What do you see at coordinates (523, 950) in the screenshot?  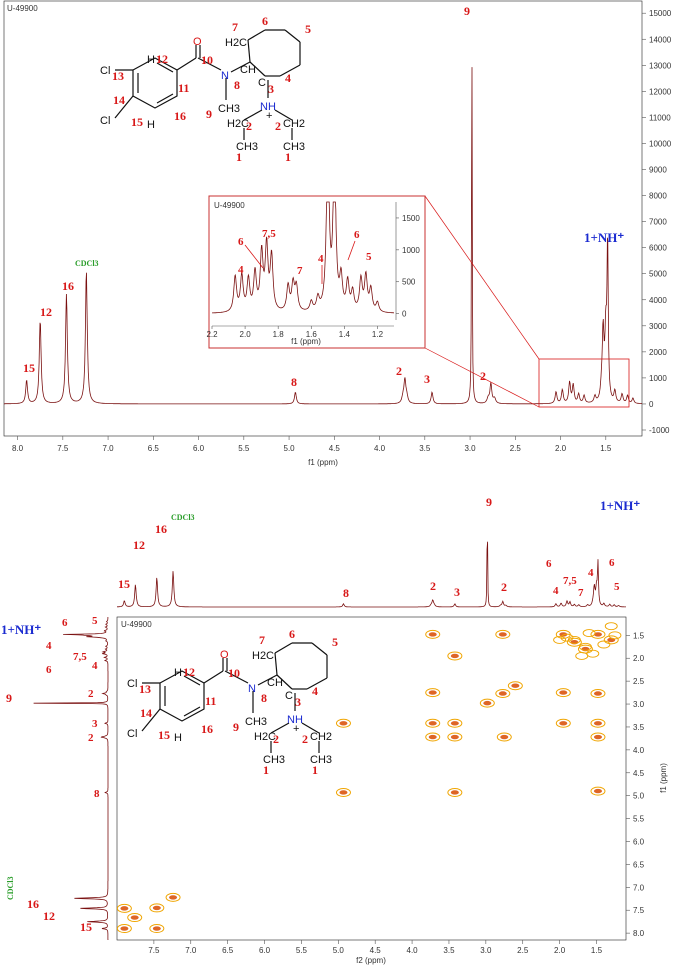 I see `cosy-x-tick-label: 2.5` at bounding box center [523, 950].